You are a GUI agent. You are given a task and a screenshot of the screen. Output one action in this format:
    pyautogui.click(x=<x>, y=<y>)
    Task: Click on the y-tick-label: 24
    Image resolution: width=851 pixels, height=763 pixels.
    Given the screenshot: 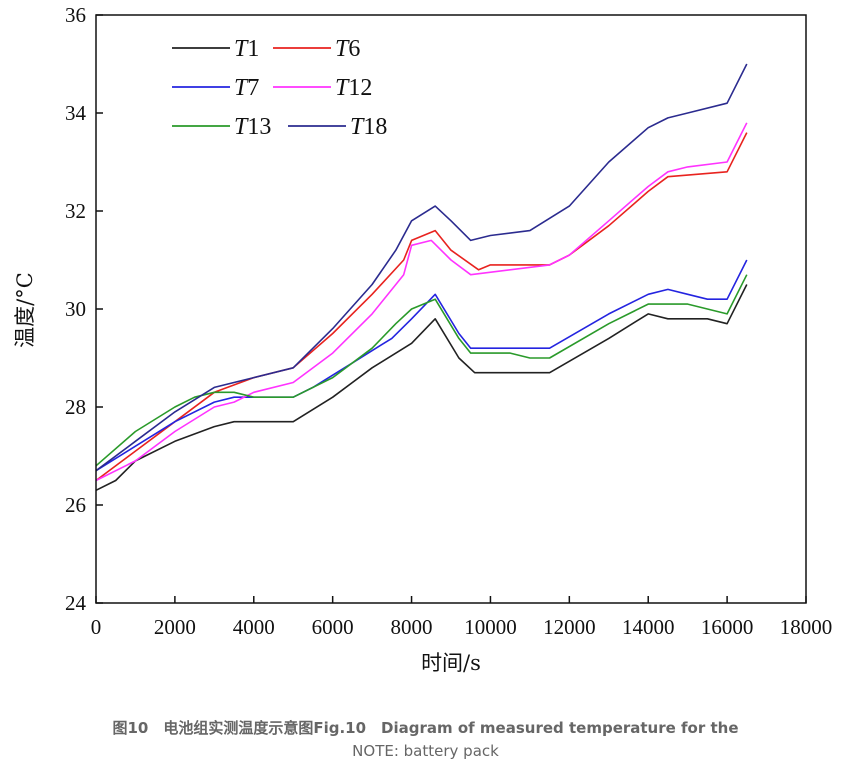 What is the action you would take?
    pyautogui.click(x=76, y=603)
    